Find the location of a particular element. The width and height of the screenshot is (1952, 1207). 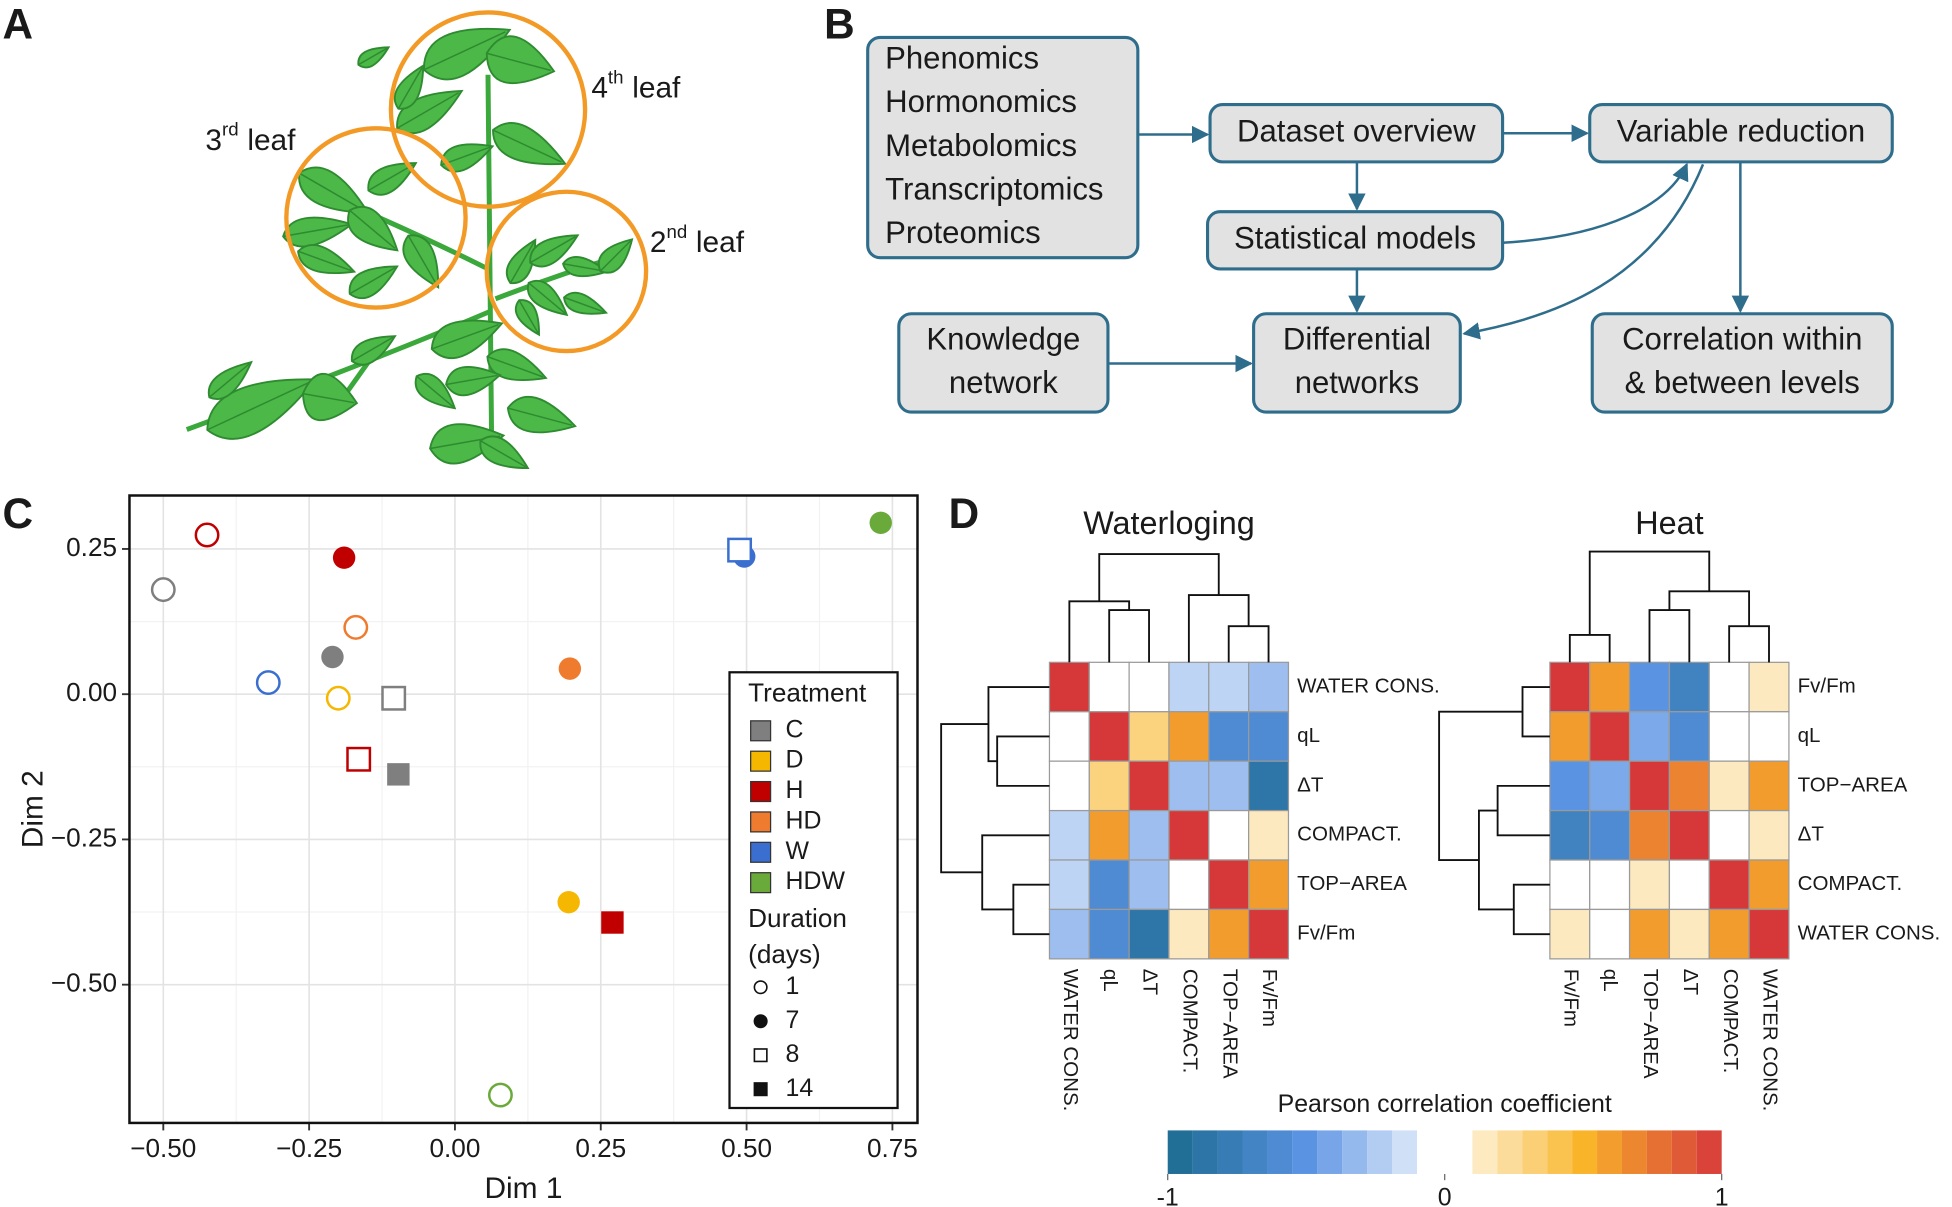

legend-symbol is located at coordinates (760, 1021).